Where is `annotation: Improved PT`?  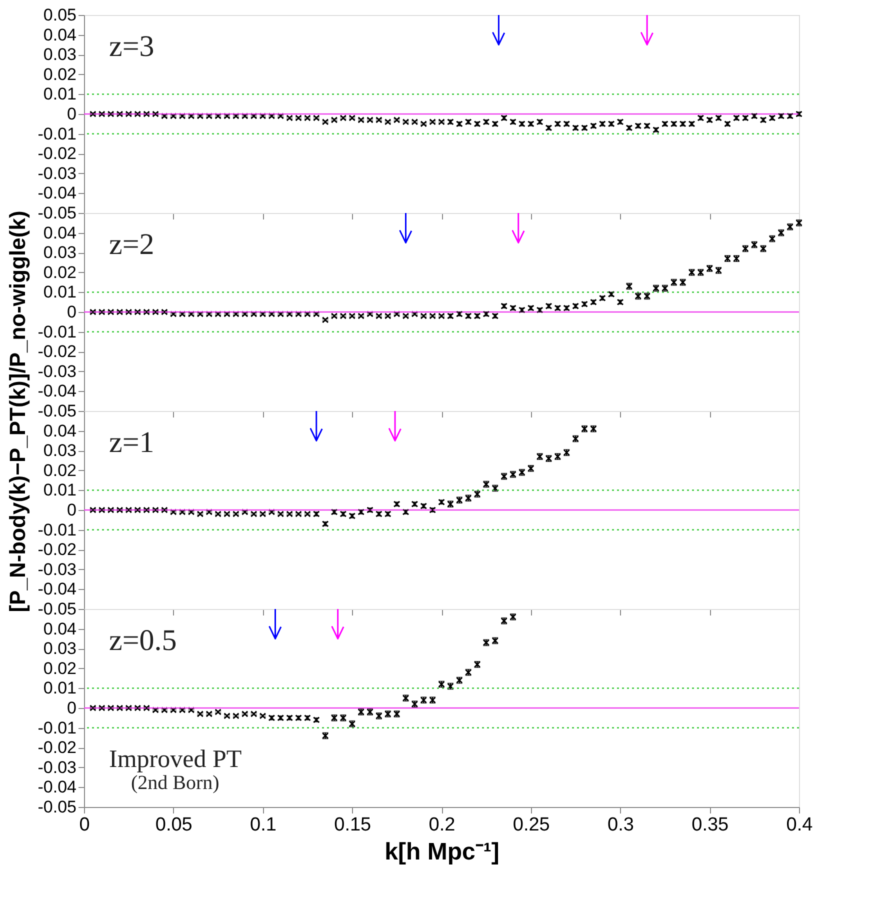
annotation: Improved PT is located at coordinates (175, 759).